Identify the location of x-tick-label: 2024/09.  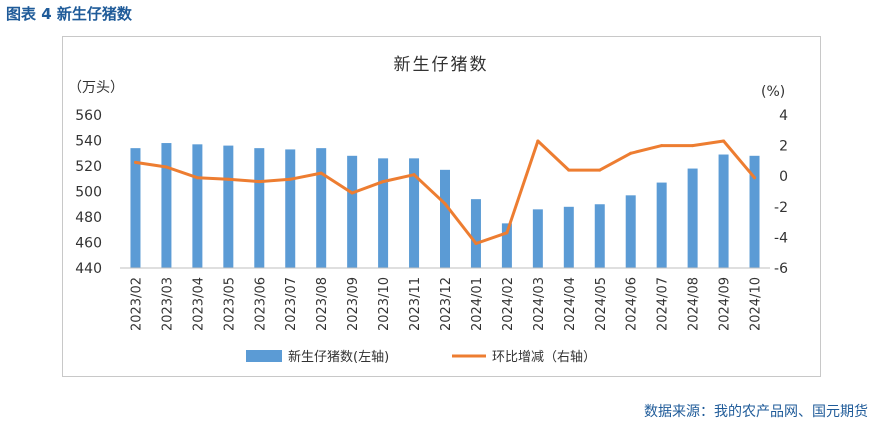
(725, 304).